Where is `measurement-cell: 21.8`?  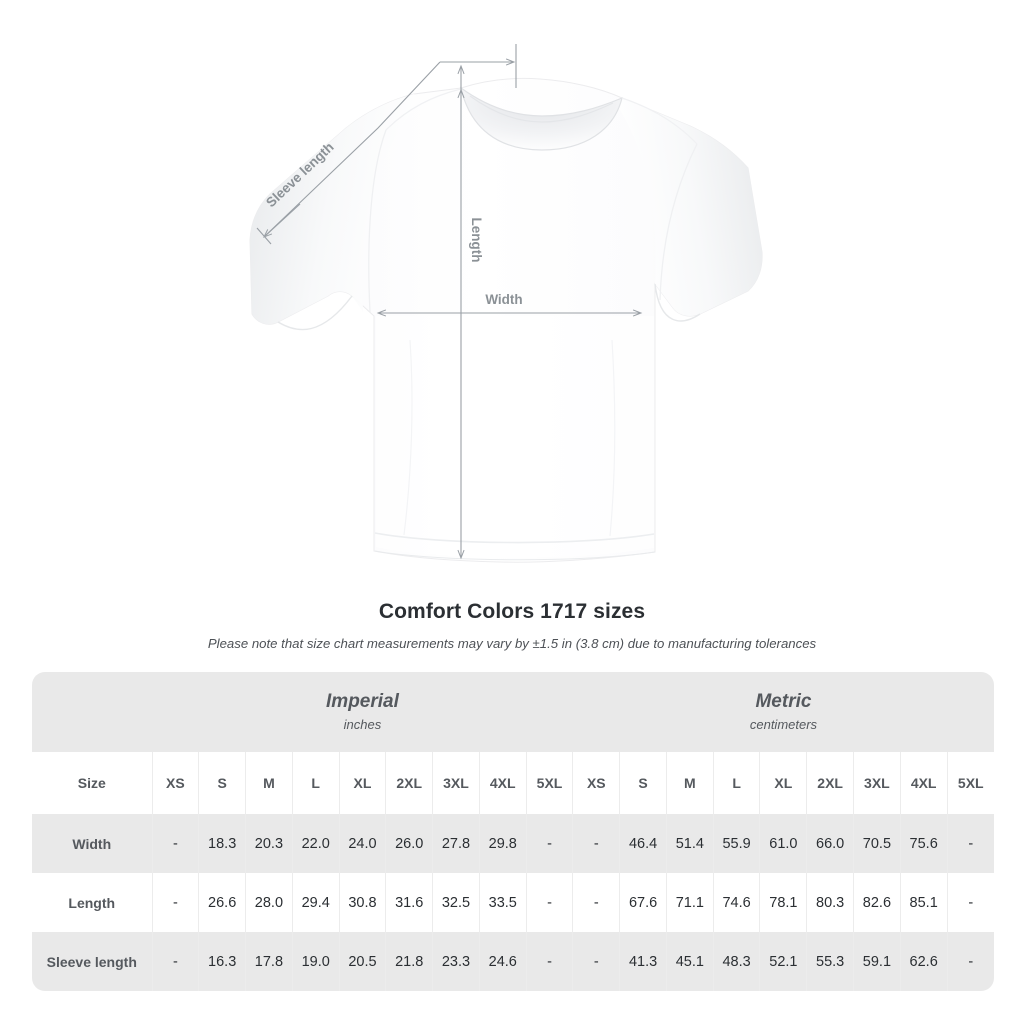
measurement-cell: 21.8 is located at coordinates (409, 961).